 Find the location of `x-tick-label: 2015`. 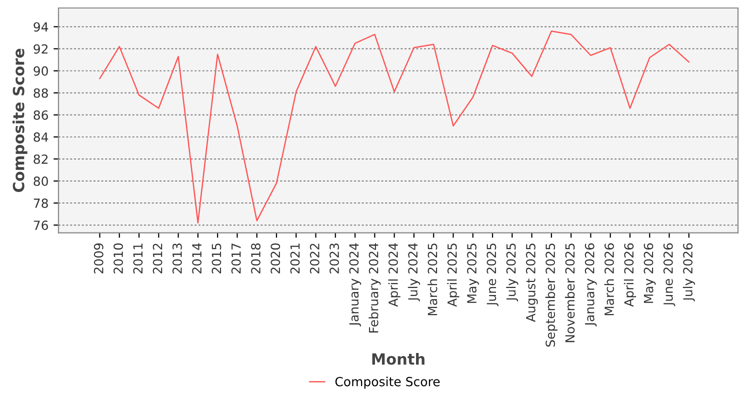

x-tick-label: 2015 is located at coordinates (217, 259).